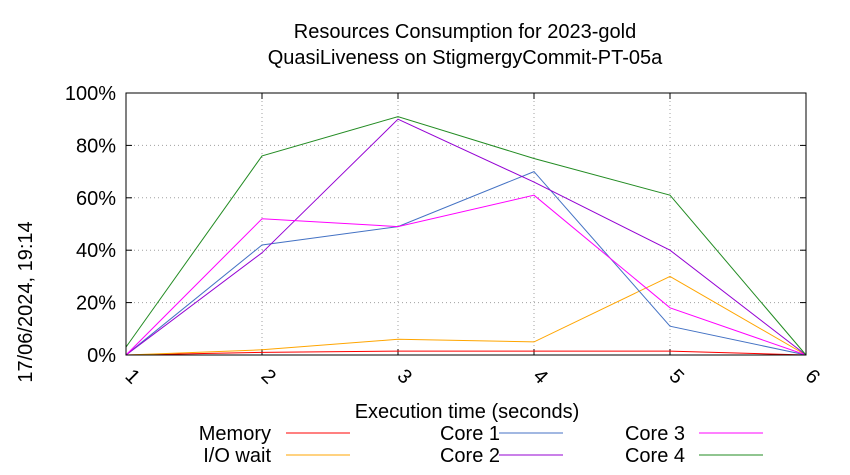 The height and width of the screenshot is (475, 850). Describe the element at coordinates (465, 32) in the screenshot. I see `chart-title: Resources Consumption for 2023-gold` at that location.